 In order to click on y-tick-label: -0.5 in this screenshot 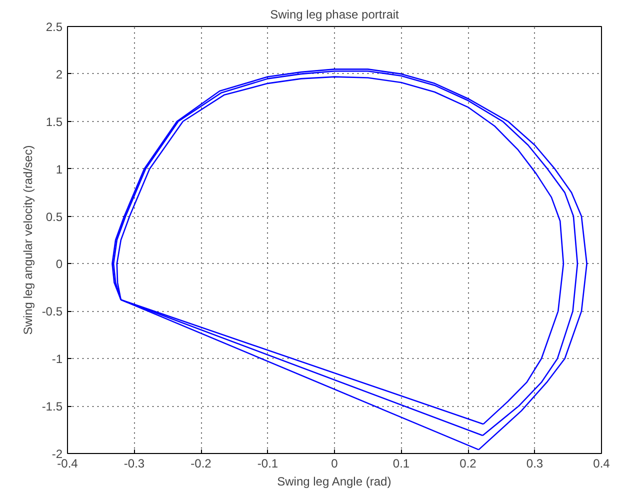, I will do `click(52, 311)`.